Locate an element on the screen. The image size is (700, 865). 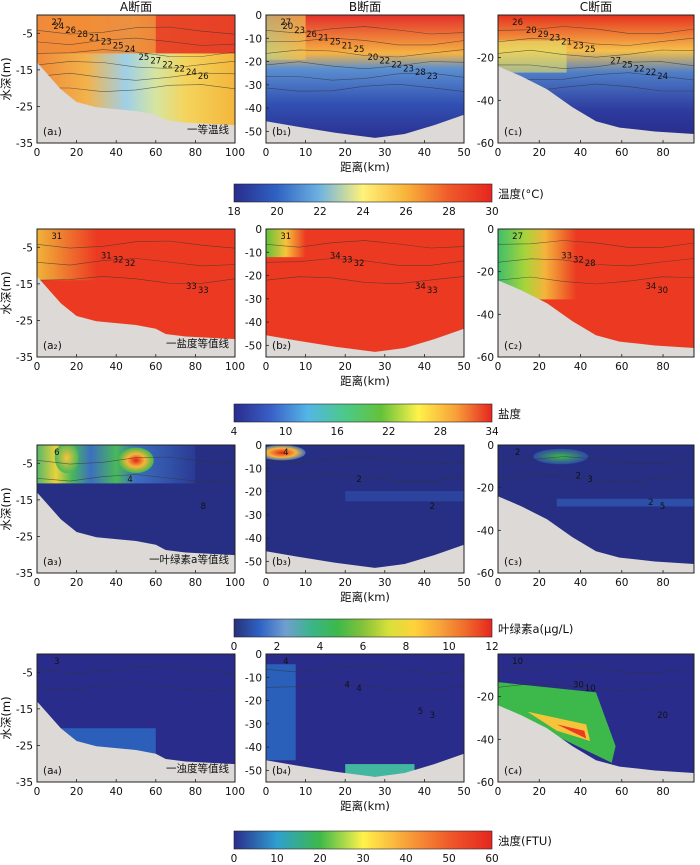
panel-label: (a₂) is located at coordinates (52, 346).